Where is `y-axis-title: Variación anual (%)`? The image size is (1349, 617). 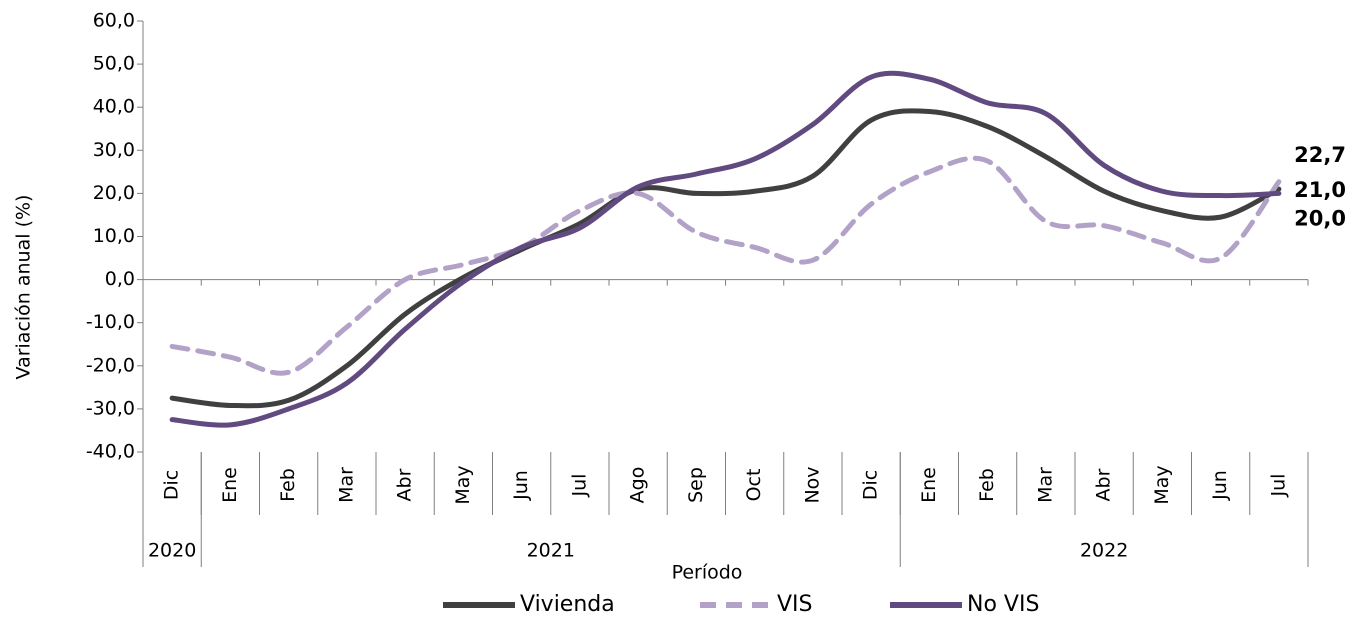
y-axis-title: Variación anual (%) is located at coordinates (24, 287).